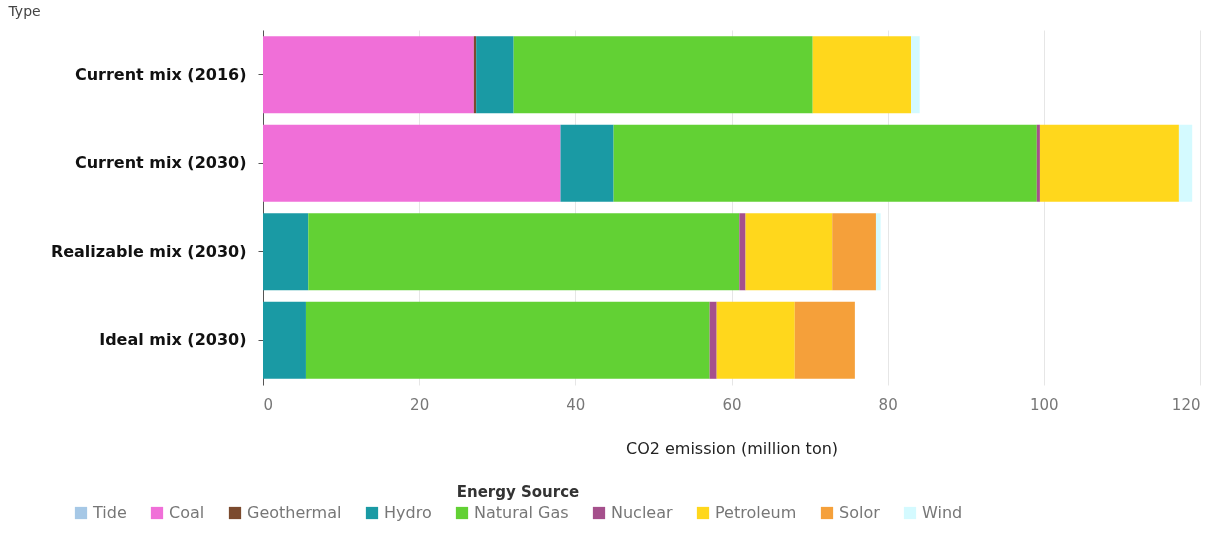 The width and height of the screenshot is (1211, 533). Describe the element at coordinates (160, 74) in the screenshot. I see `y-tick-label: Current mix (2016)` at that location.